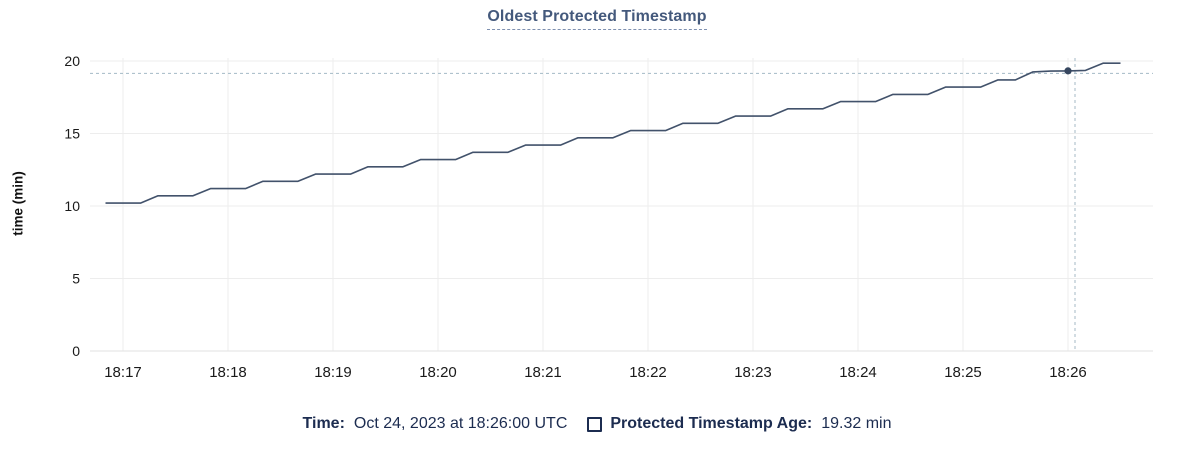  I want to click on y-tick-label: 10, so click(72, 206).